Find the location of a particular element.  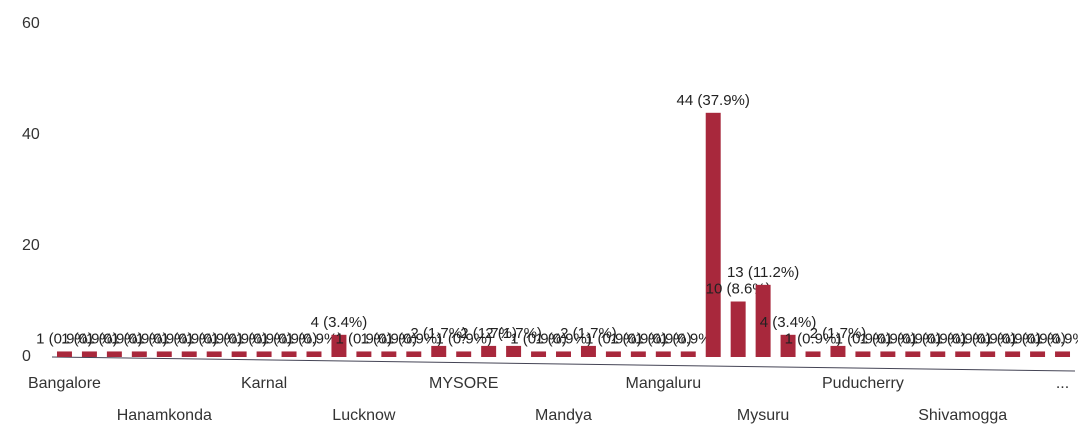

y-tick-label: 0 is located at coordinates (26, 356).